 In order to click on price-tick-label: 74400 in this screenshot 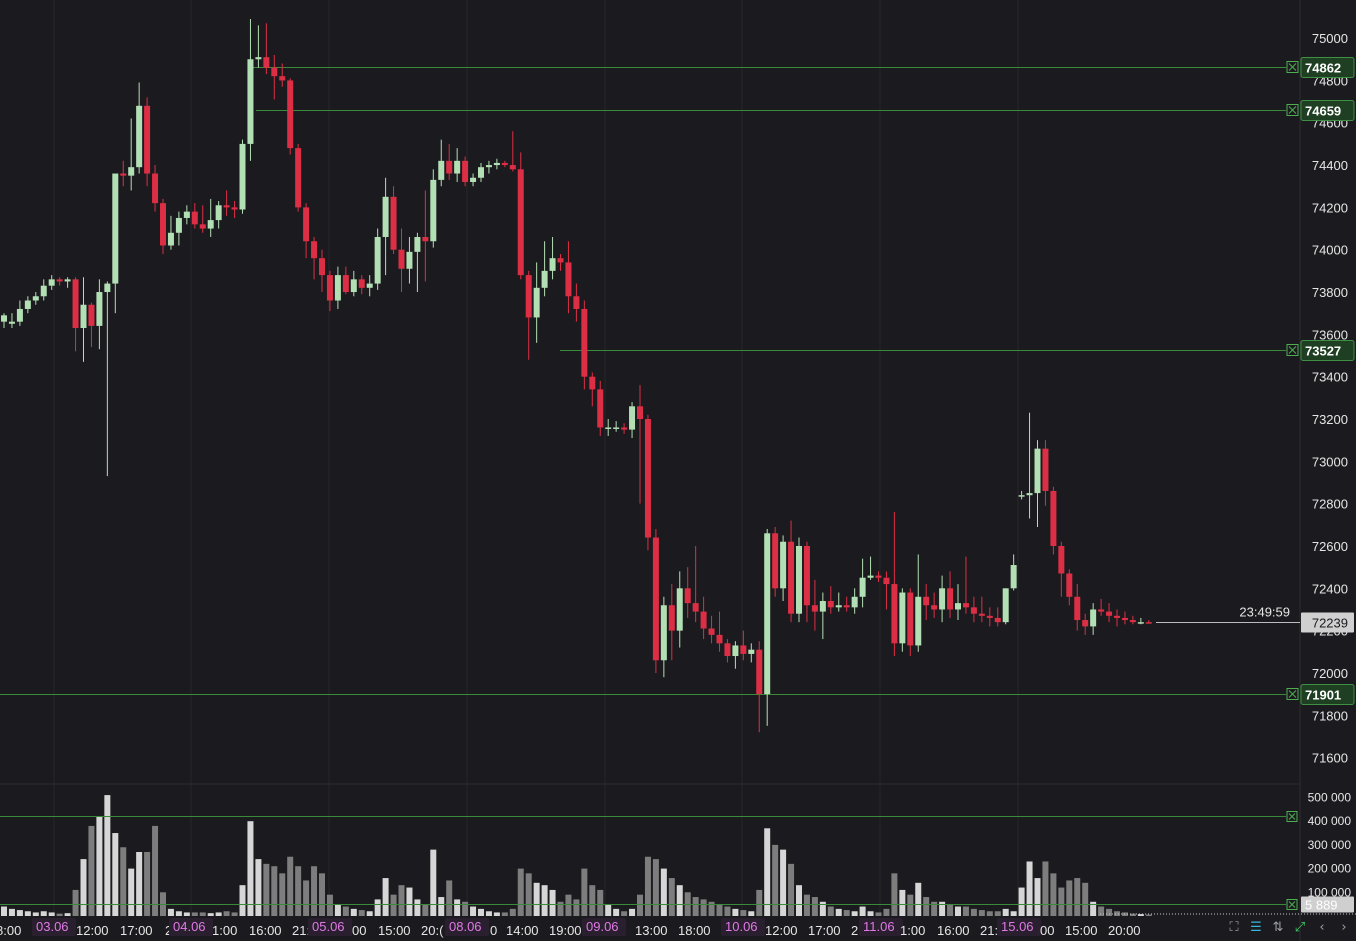, I will do `click(1330, 165)`.